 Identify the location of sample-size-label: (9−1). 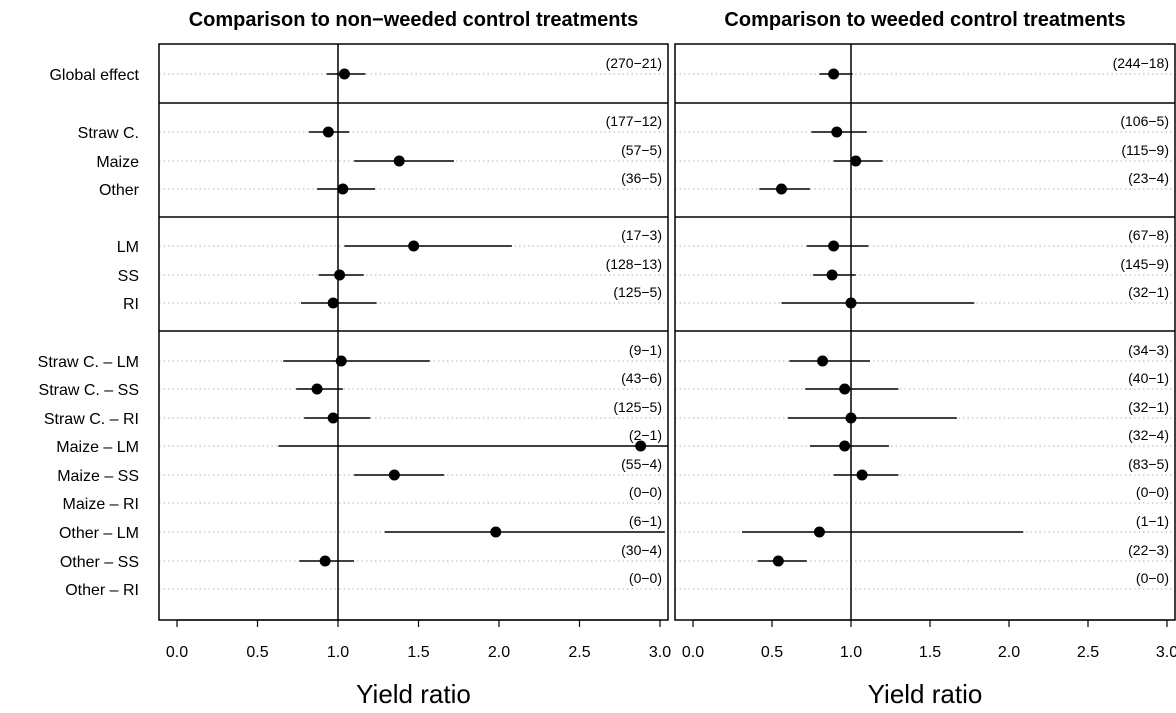
(645, 350).